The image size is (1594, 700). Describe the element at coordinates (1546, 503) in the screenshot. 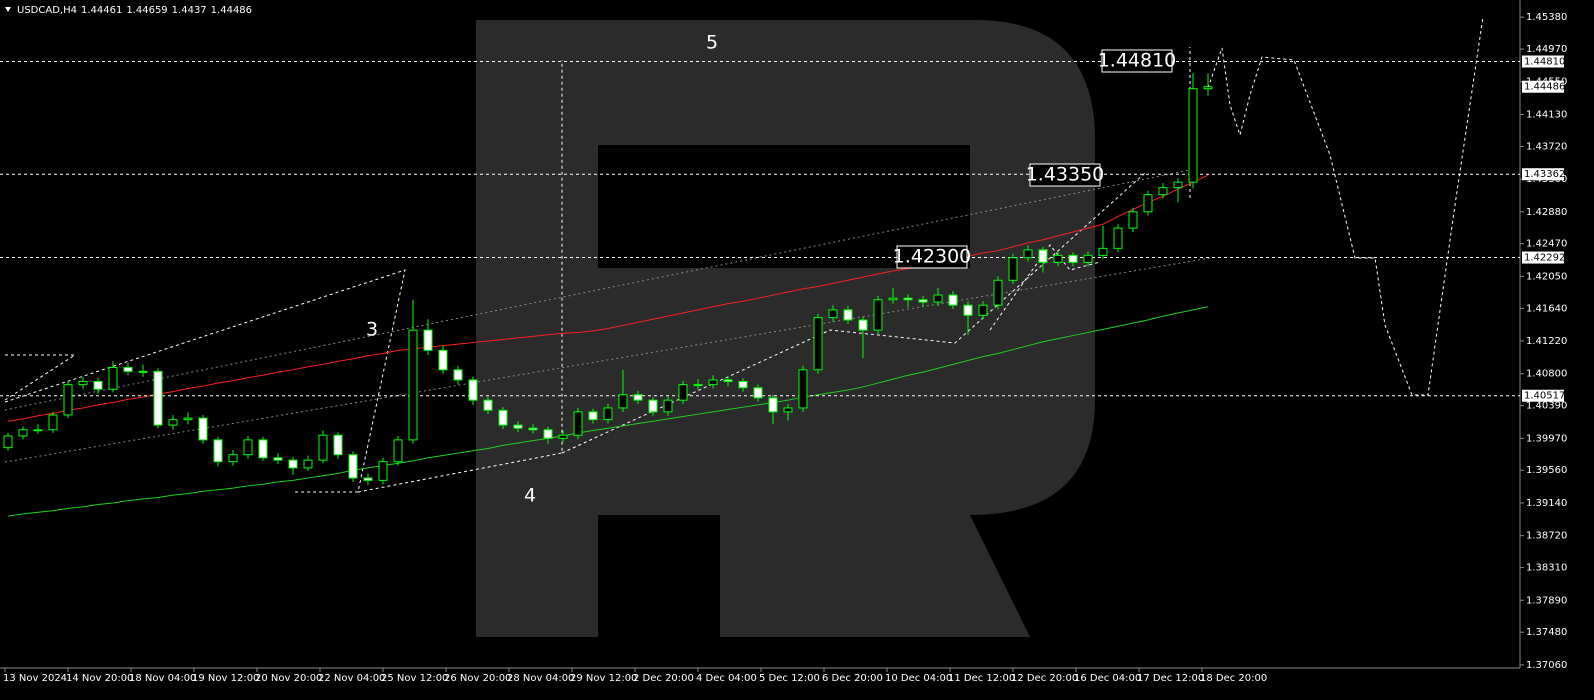

I see `y-tick-label: 1.39140` at that location.